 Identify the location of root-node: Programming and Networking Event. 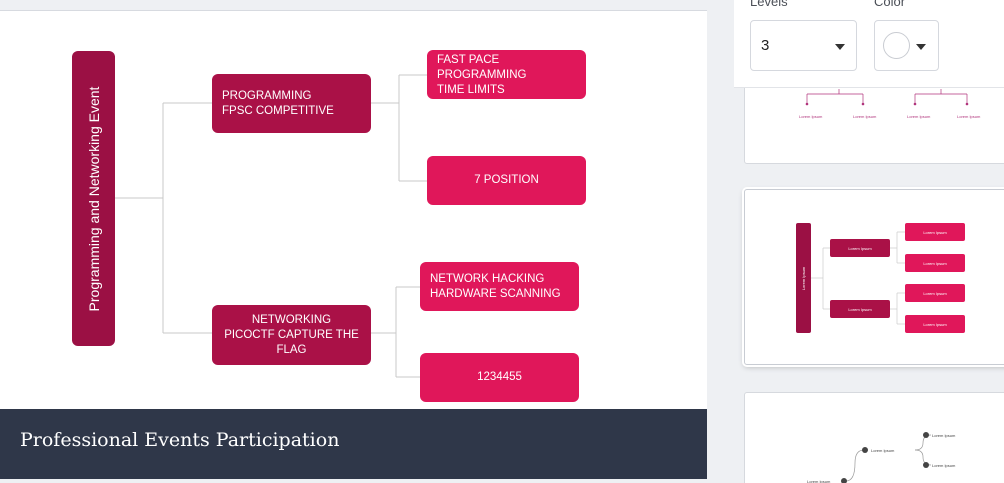
(93, 198).